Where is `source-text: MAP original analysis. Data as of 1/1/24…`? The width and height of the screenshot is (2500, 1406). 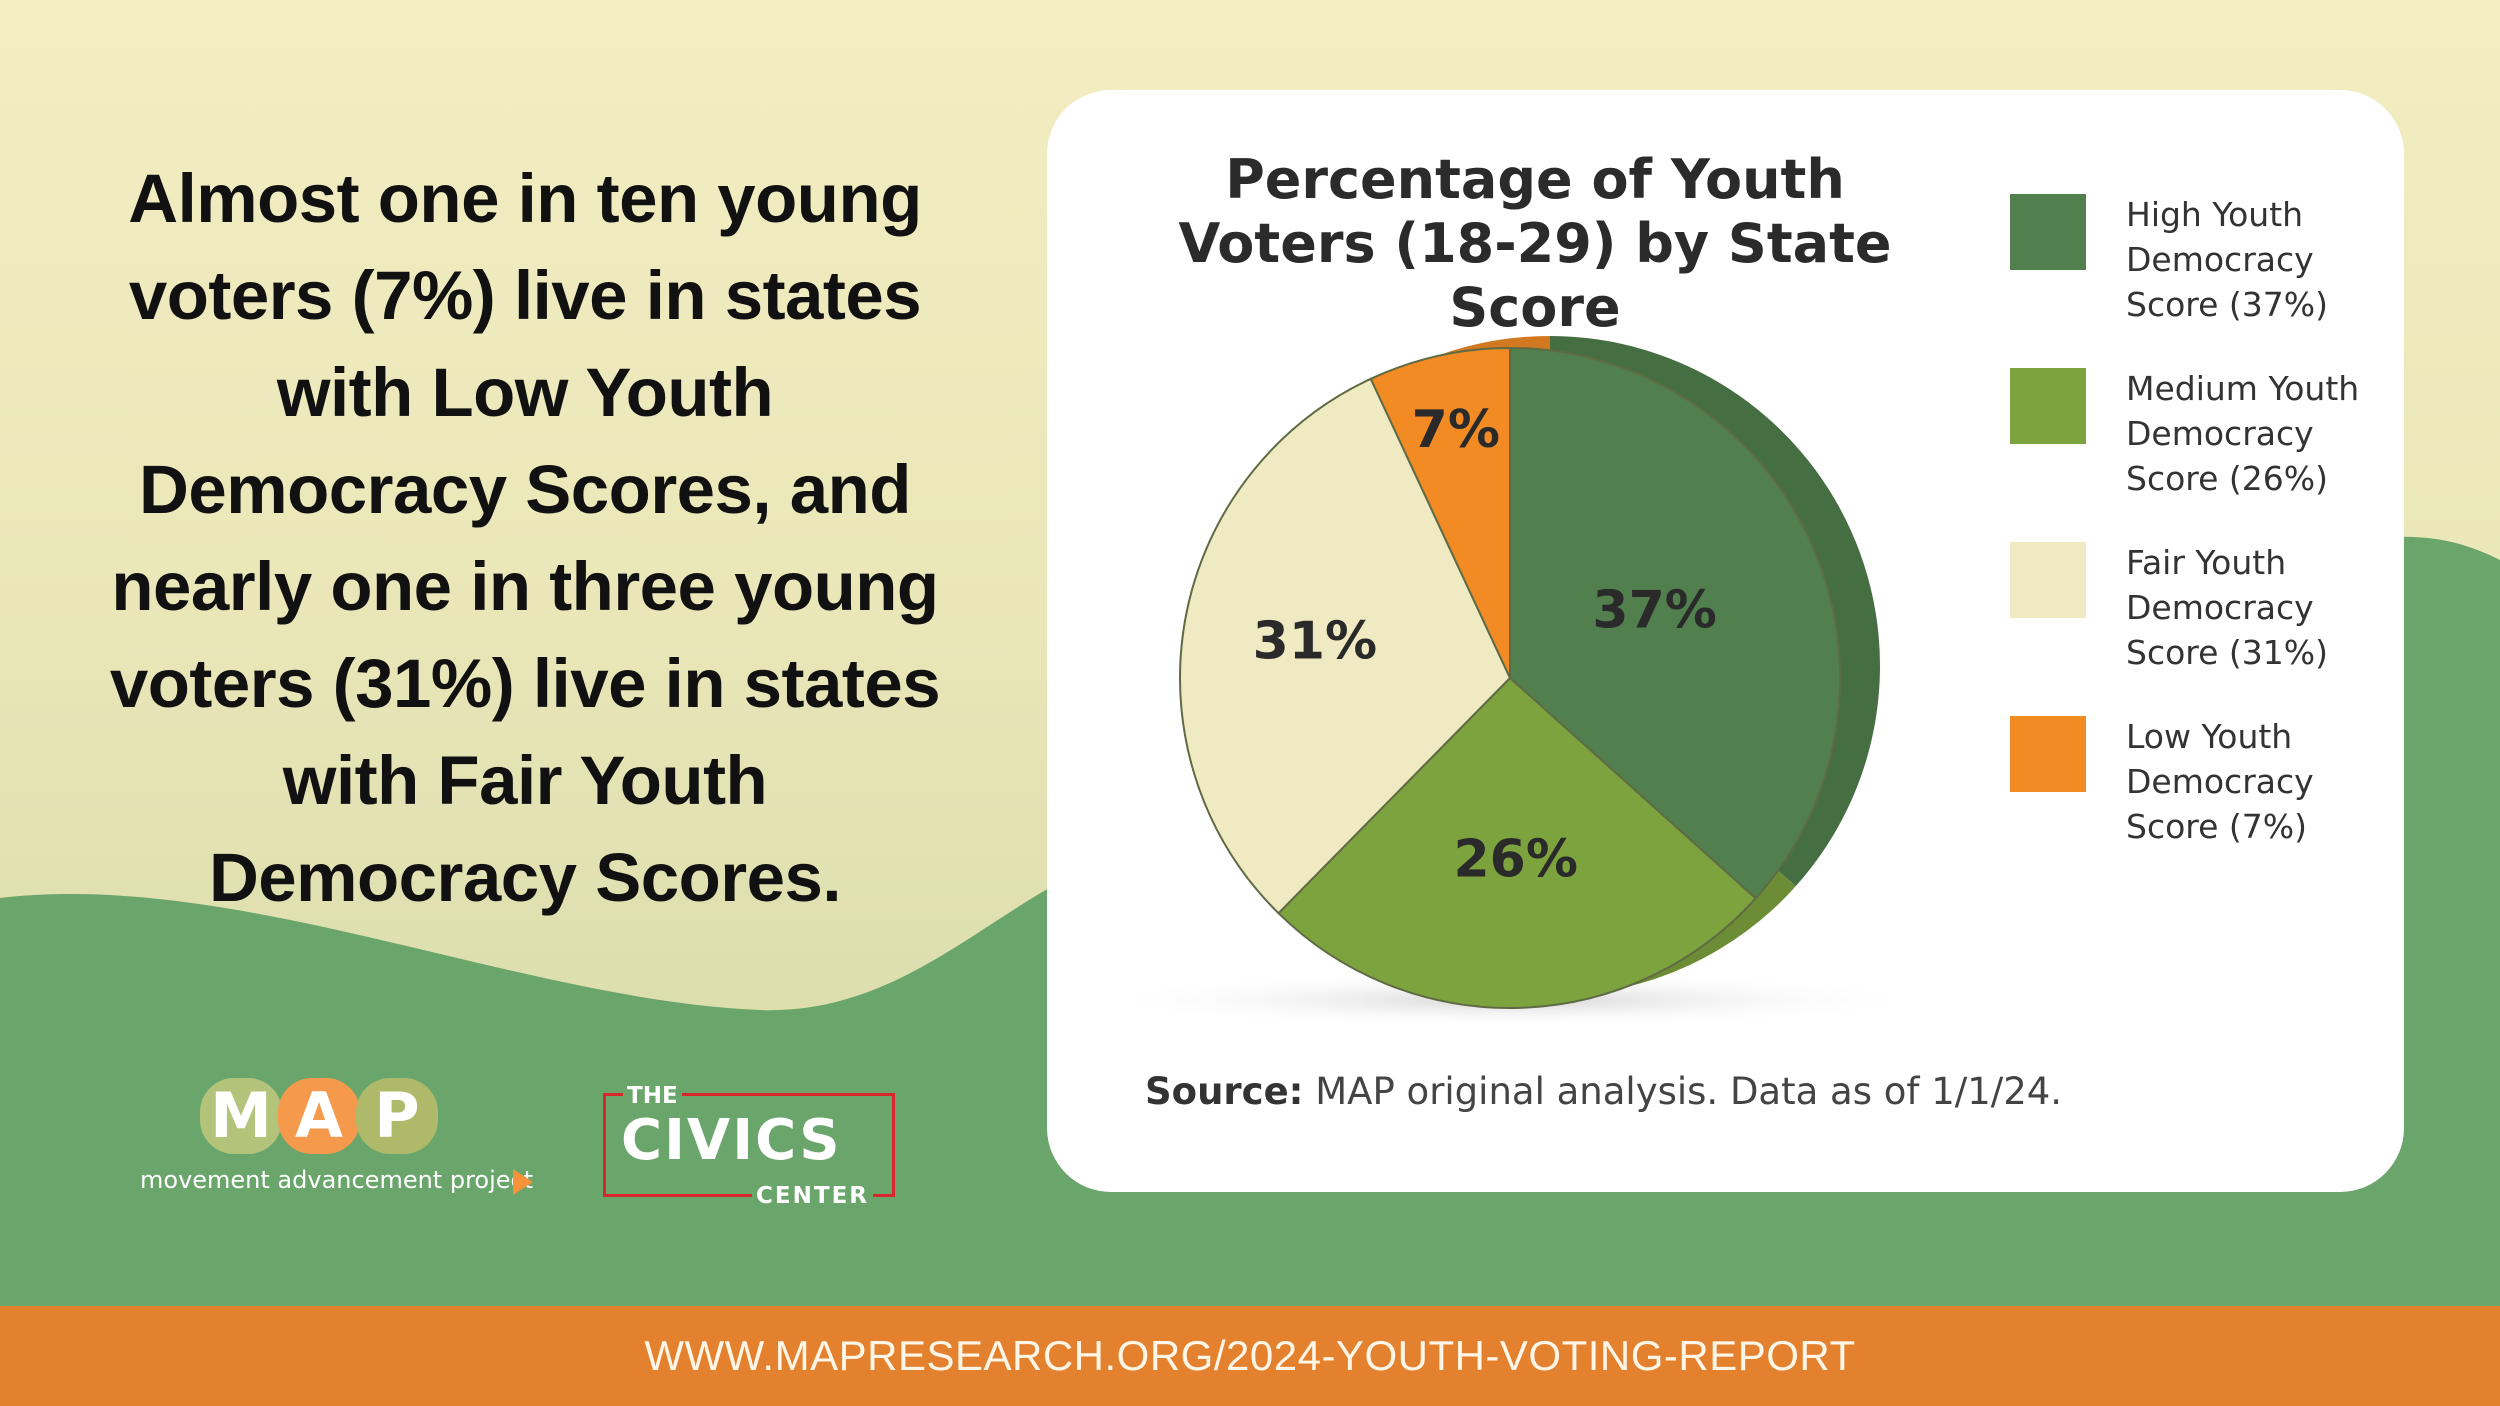 source-text: MAP original analysis. Data as of 1/1/24… is located at coordinates (1689, 1091).